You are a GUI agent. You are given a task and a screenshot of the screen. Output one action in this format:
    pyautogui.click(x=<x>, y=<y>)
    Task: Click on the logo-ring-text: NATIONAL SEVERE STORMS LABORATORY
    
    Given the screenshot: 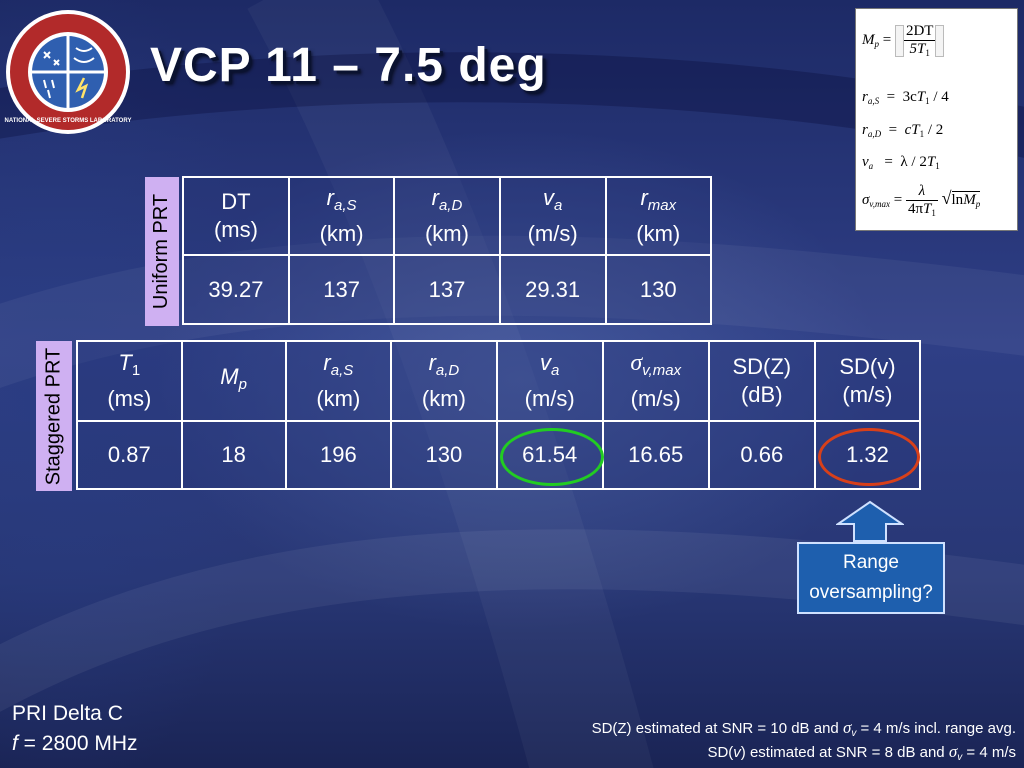 What is the action you would take?
    pyautogui.click(x=68, y=121)
    